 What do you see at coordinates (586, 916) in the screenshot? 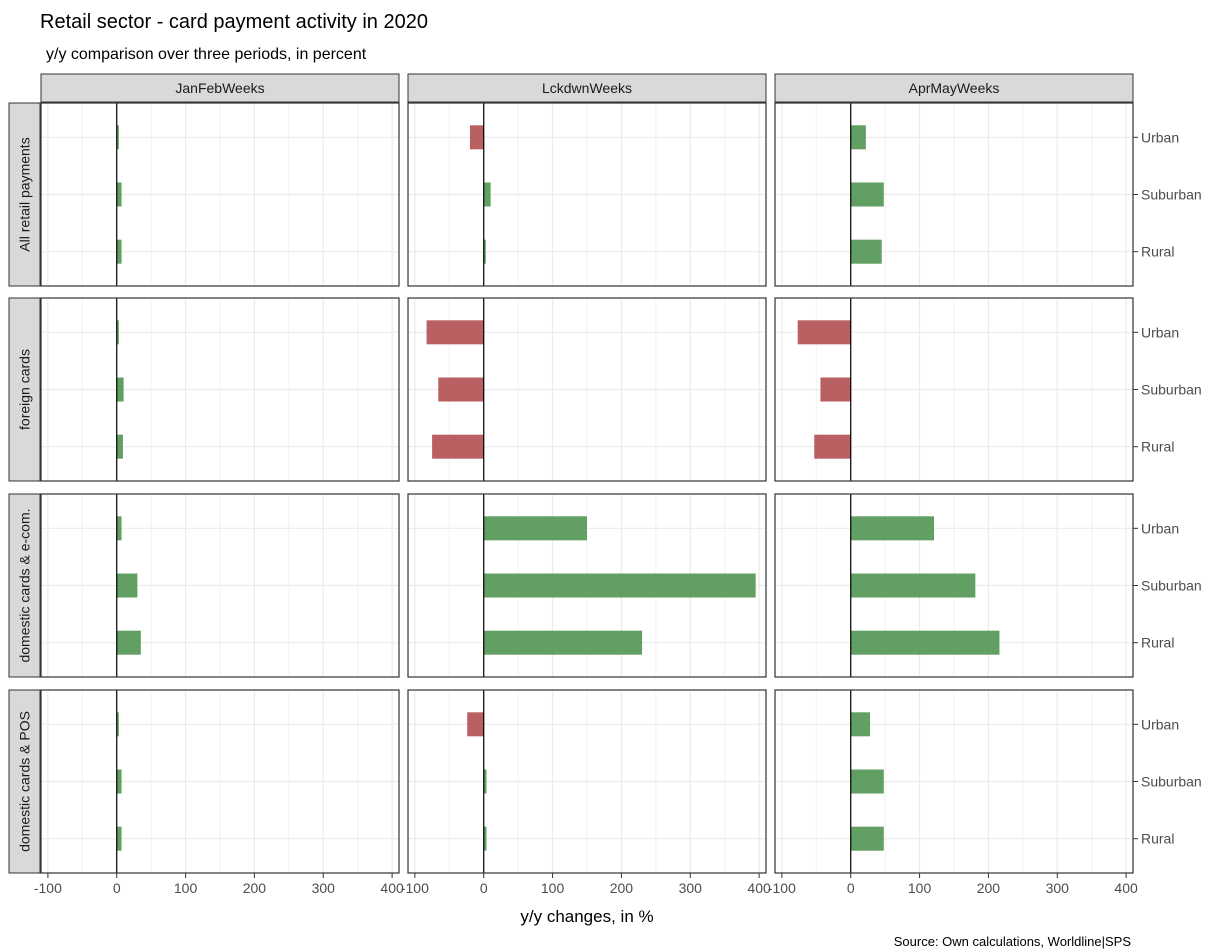
I see `x-axis-title: y/y changes, in %` at bounding box center [586, 916].